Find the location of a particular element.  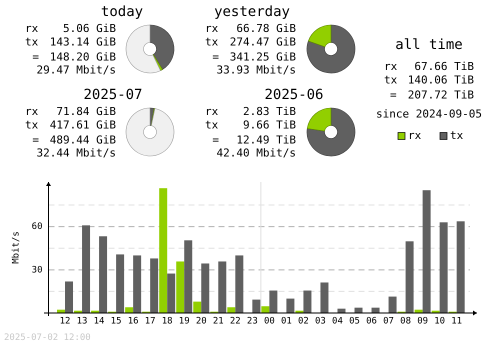

chart-title: 2025-06 is located at coordinates (294, 94).